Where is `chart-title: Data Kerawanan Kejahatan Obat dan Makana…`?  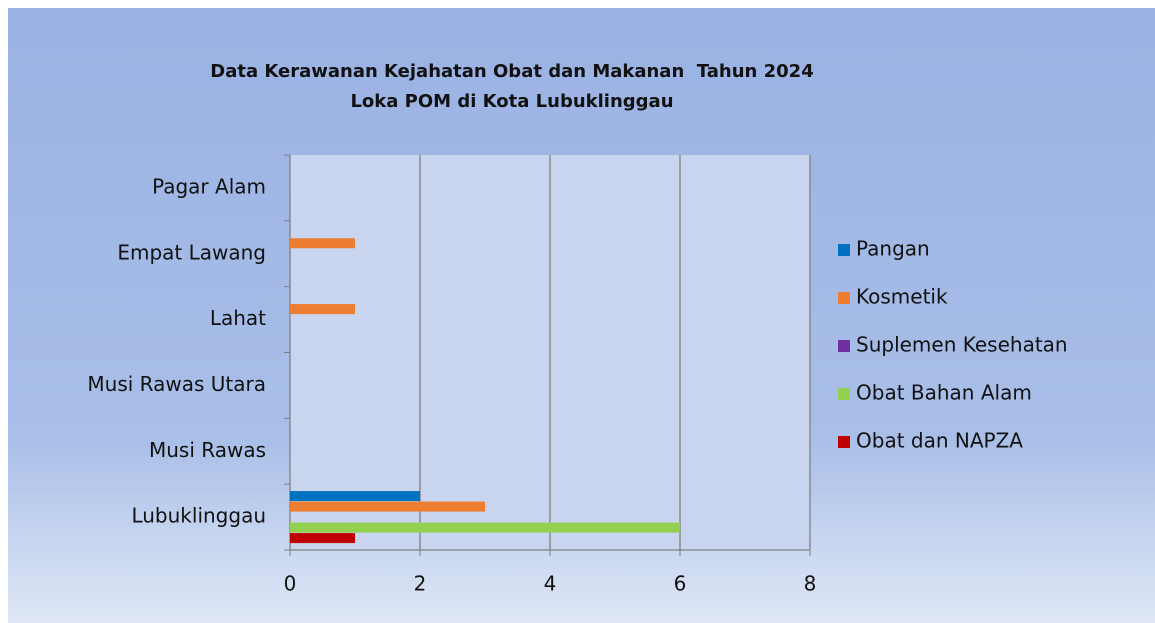 chart-title: Data Kerawanan Kejahatan Obat dan Makana… is located at coordinates (511, 71).